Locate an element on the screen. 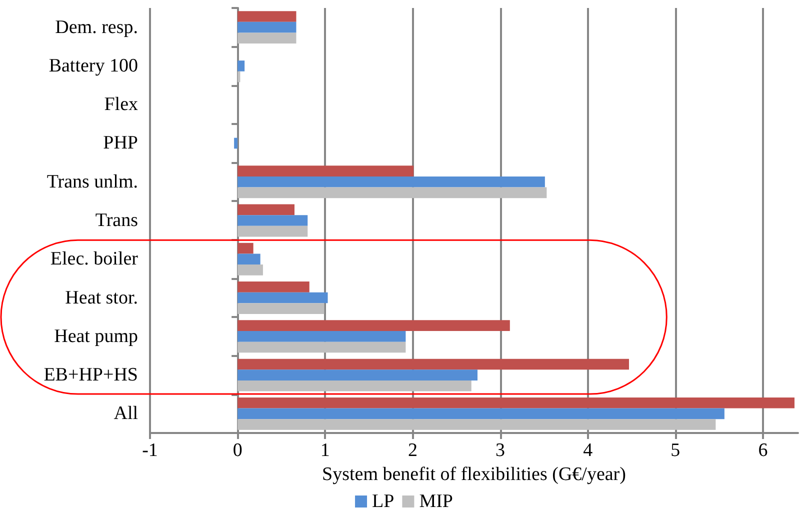 This screenshot has height=516, width=808. y-tick-label: Battery 100 is located at coordinates (93, 65).